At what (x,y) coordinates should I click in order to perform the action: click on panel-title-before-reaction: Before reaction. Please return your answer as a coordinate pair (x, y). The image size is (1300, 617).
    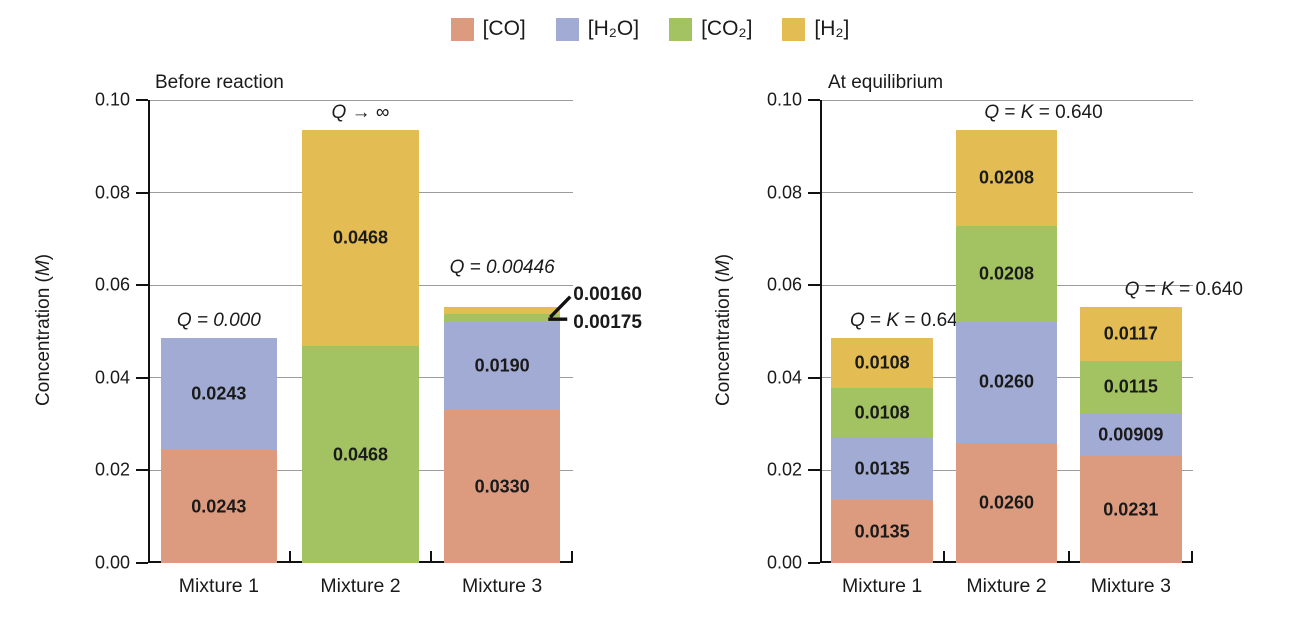
    Looking at the image, I should click on (219, 82).